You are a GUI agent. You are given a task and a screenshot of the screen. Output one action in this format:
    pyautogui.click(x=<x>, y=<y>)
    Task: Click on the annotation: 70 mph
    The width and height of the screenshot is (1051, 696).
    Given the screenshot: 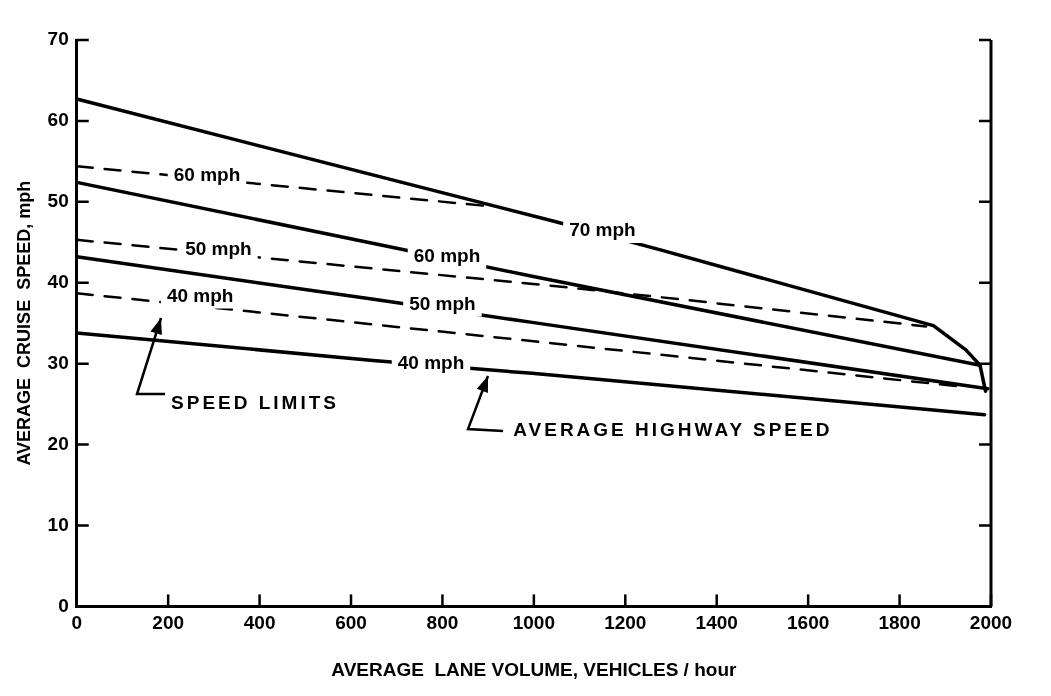 What is the action you would take?
    pyautogui.click(x=602, y=230)
    